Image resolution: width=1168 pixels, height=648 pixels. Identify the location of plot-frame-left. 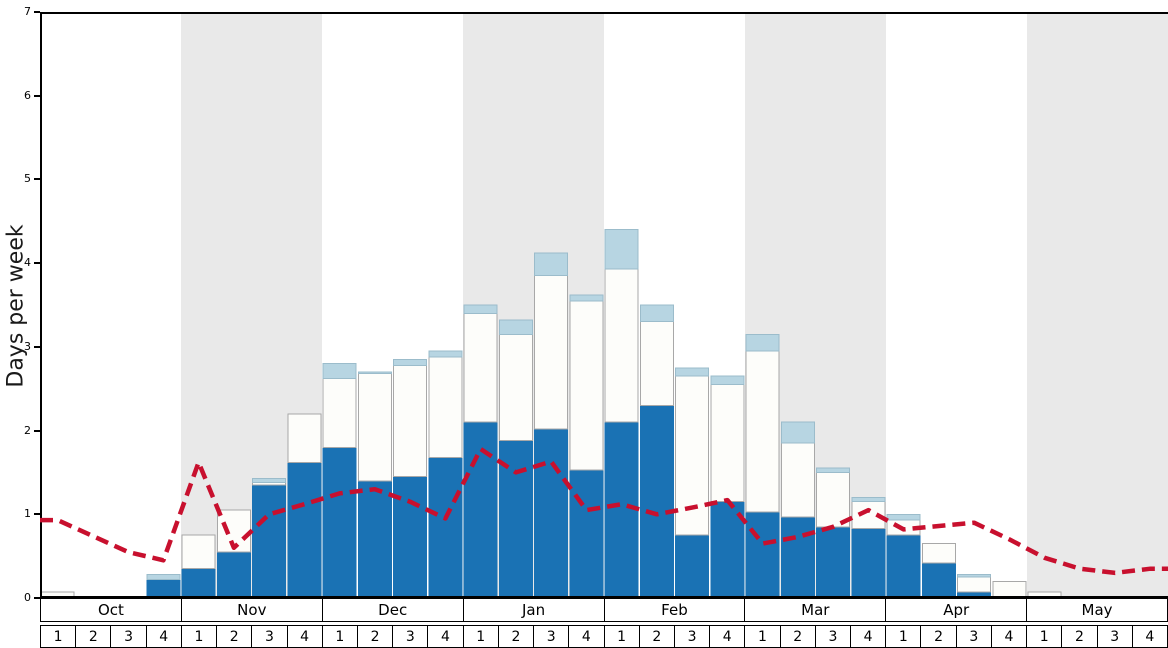
(41, 305).